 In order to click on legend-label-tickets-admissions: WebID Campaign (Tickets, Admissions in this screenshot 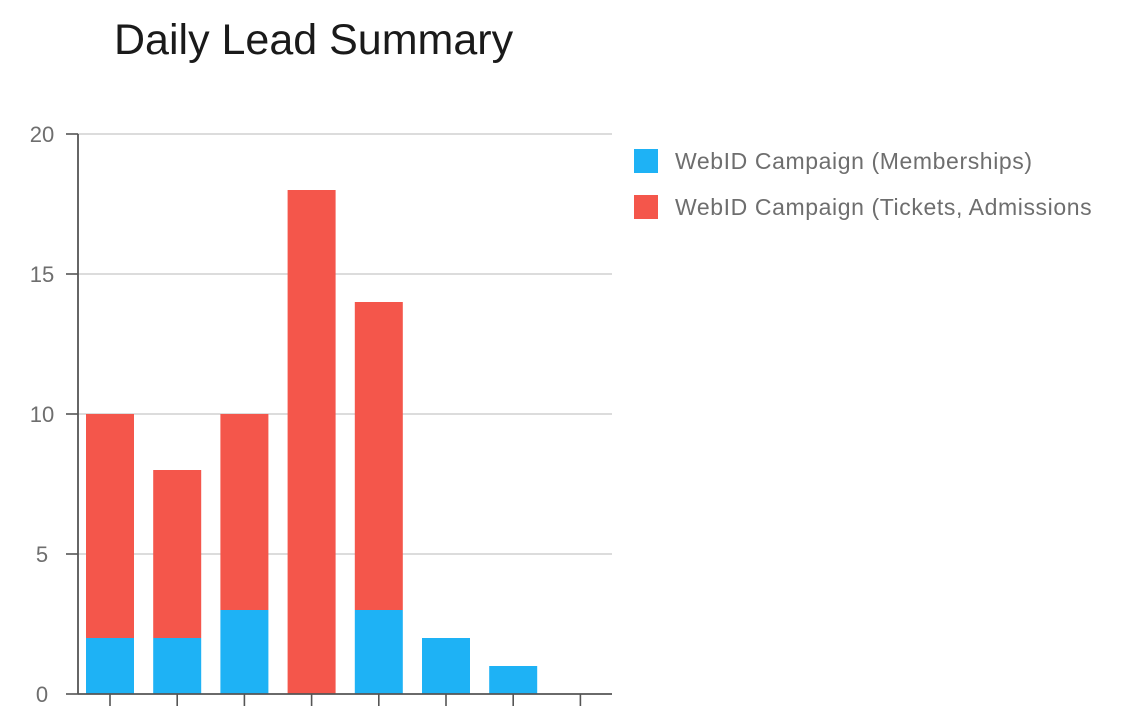, I will do `click(884, 206)`.